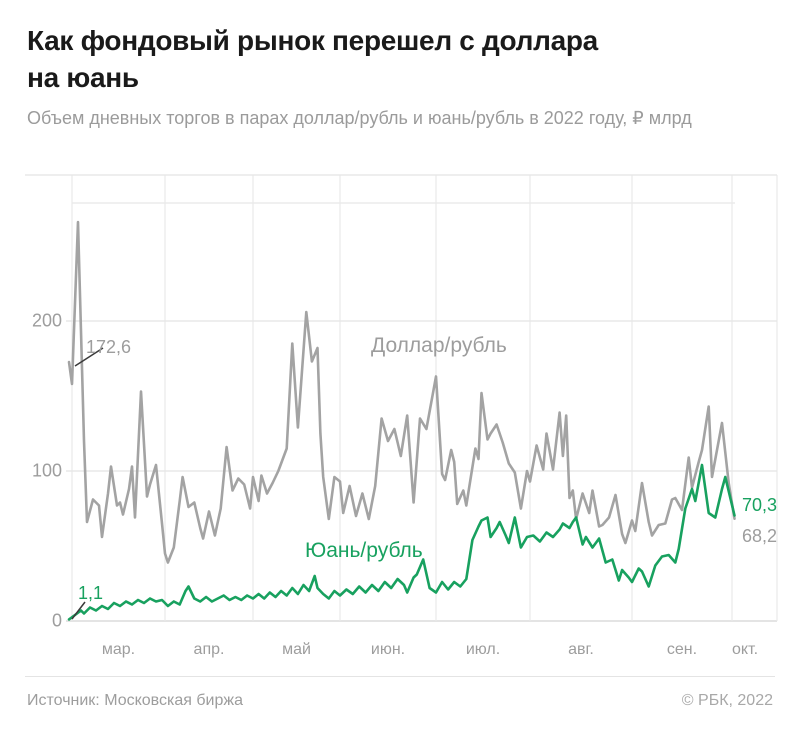 The width and height of the screenshot is (800, 739). What do you see at coordinates (56, 620) in the screenshot?
I see `y-axis-tick-label: 0` at bounding box center [56, 620].